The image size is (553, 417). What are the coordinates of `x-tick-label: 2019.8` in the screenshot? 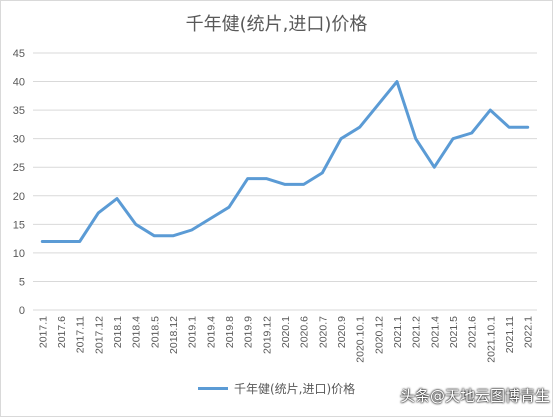 It's located at (230, 332).